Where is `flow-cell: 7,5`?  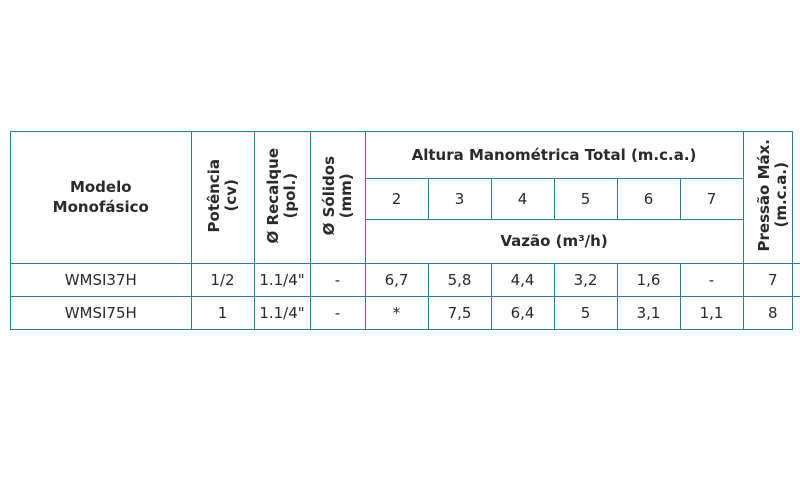 flow-cell: 7,5 is located at coordinates (459, 312).